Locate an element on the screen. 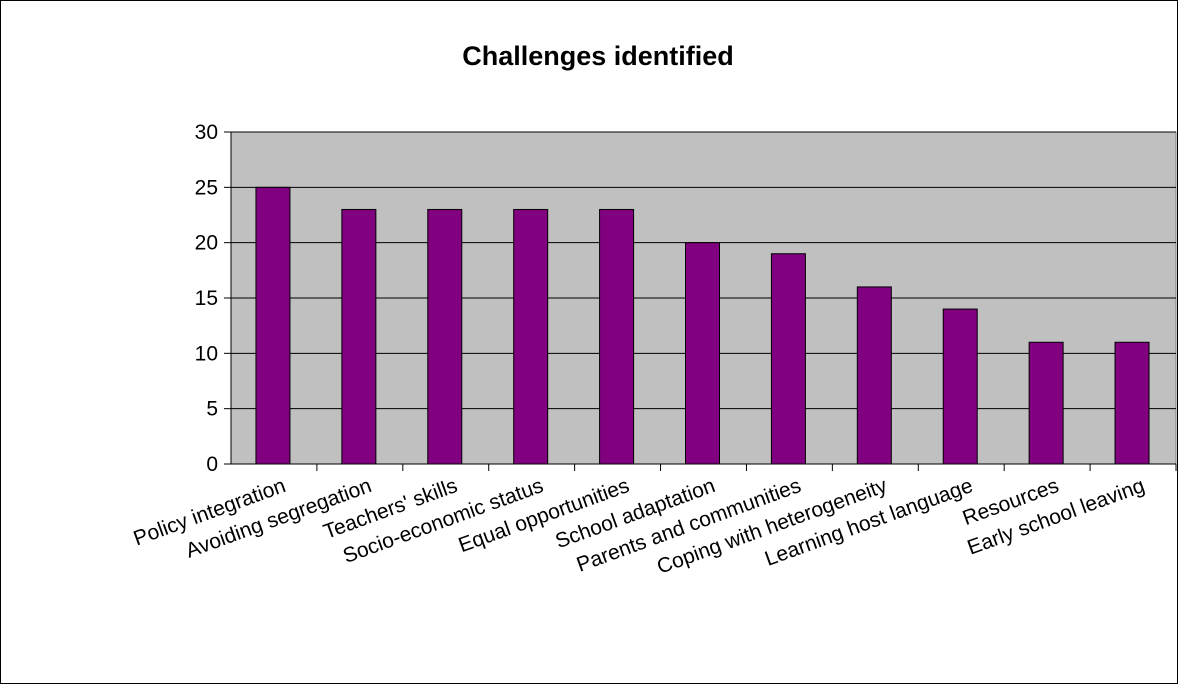 This screenshot has width=1178, height=685. y-tick-label: 0 is located at coordinates (212, 464).